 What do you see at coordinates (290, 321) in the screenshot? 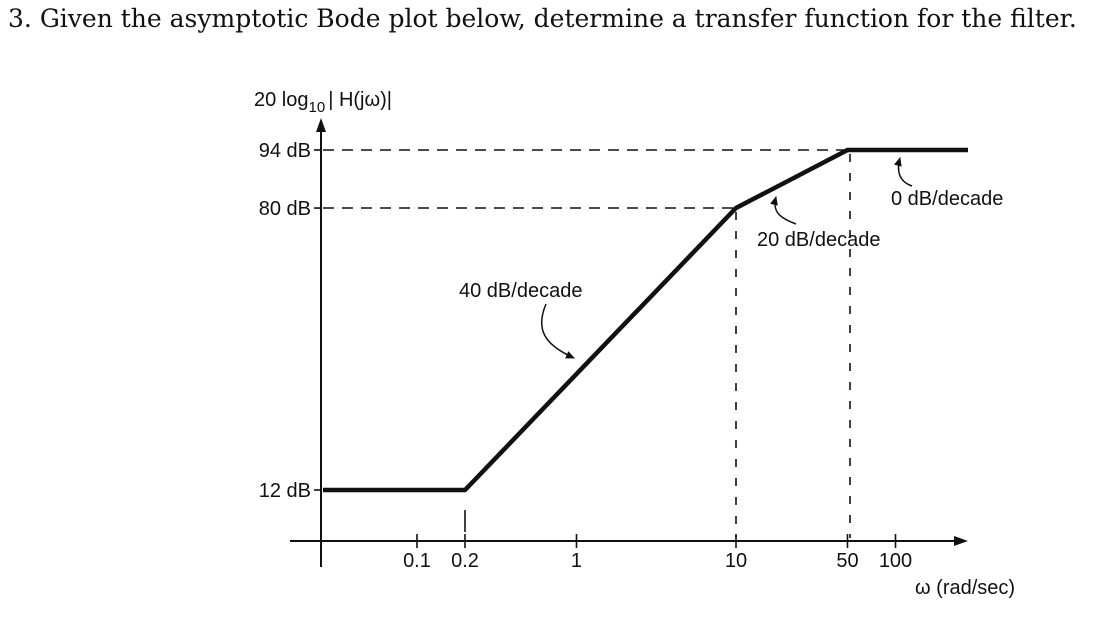
I see `y-ticks: 12 dB 80 dB 94 dB` at bounding box center [290, 321].